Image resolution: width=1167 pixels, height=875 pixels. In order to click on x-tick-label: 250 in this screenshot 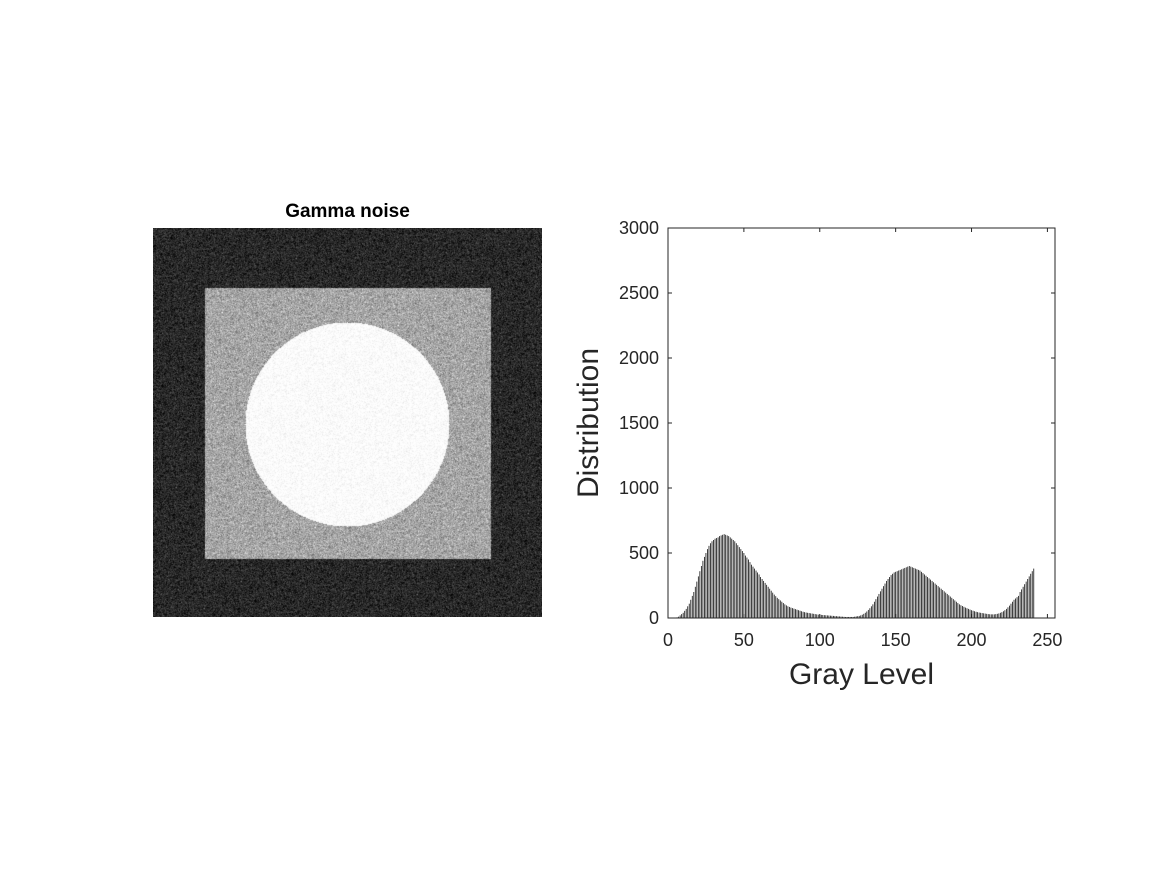, I will do `click(1047, 640)`.